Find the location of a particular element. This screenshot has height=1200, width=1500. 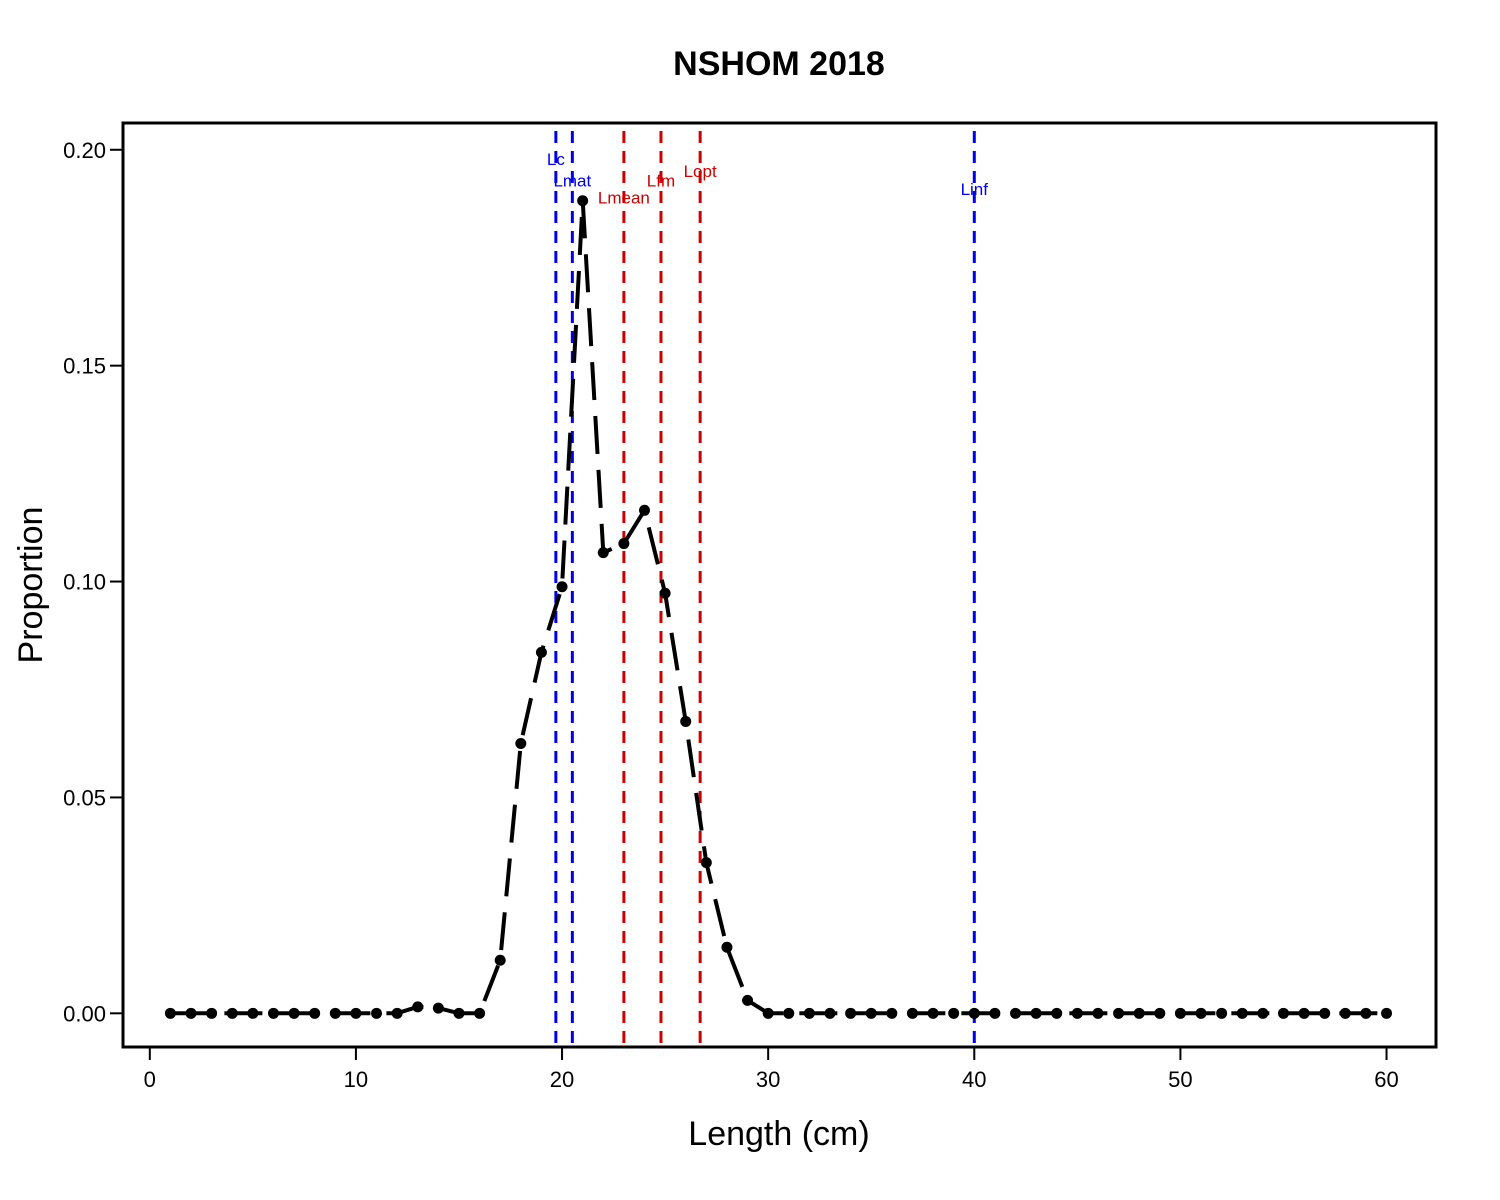

y-tick-label: 0.00 is located at coordinates (84, 1013).